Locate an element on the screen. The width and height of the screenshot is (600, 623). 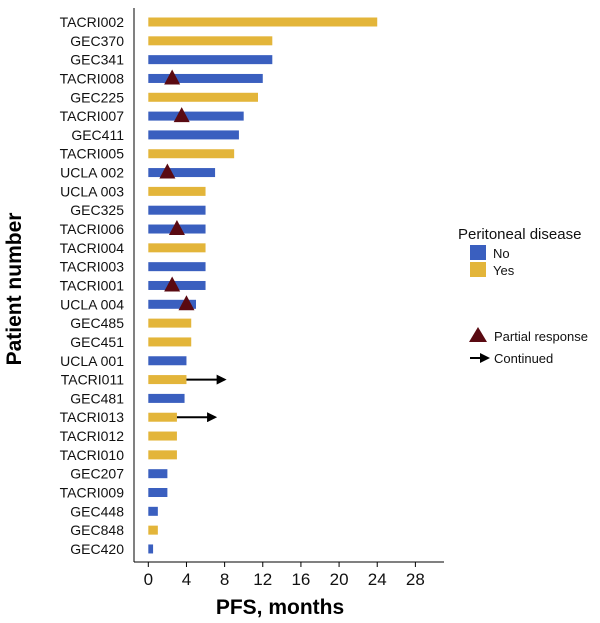
category-label: TACRI012 is located at coordinates (92, 436).